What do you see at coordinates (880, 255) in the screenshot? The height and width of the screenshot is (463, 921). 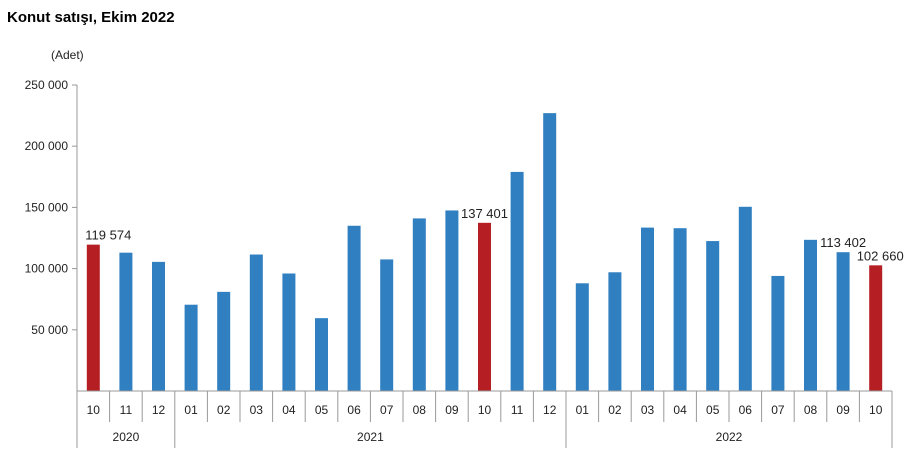 I see `data-label: 102 660` at bounding box center [880, 255].